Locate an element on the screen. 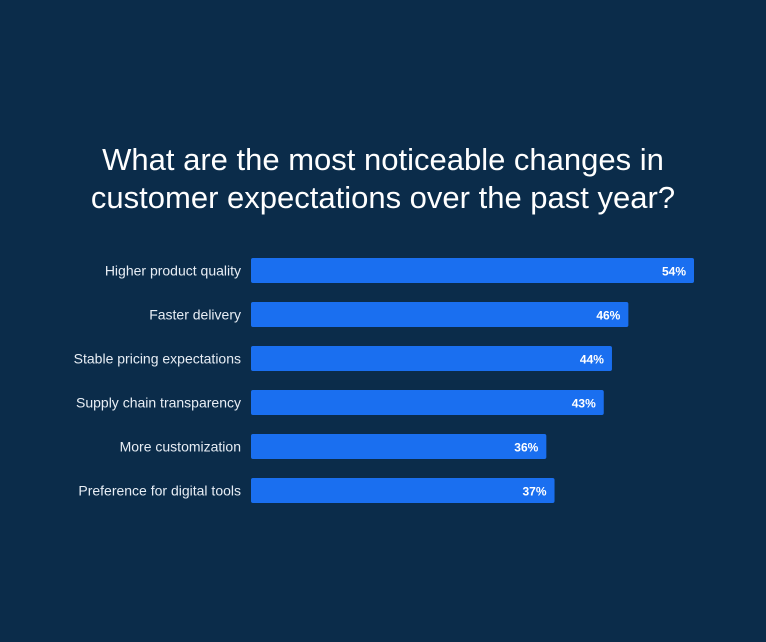 The width and height of the screenshot is (766, 642). value-label: 54% is located at coordinates (674, 272).